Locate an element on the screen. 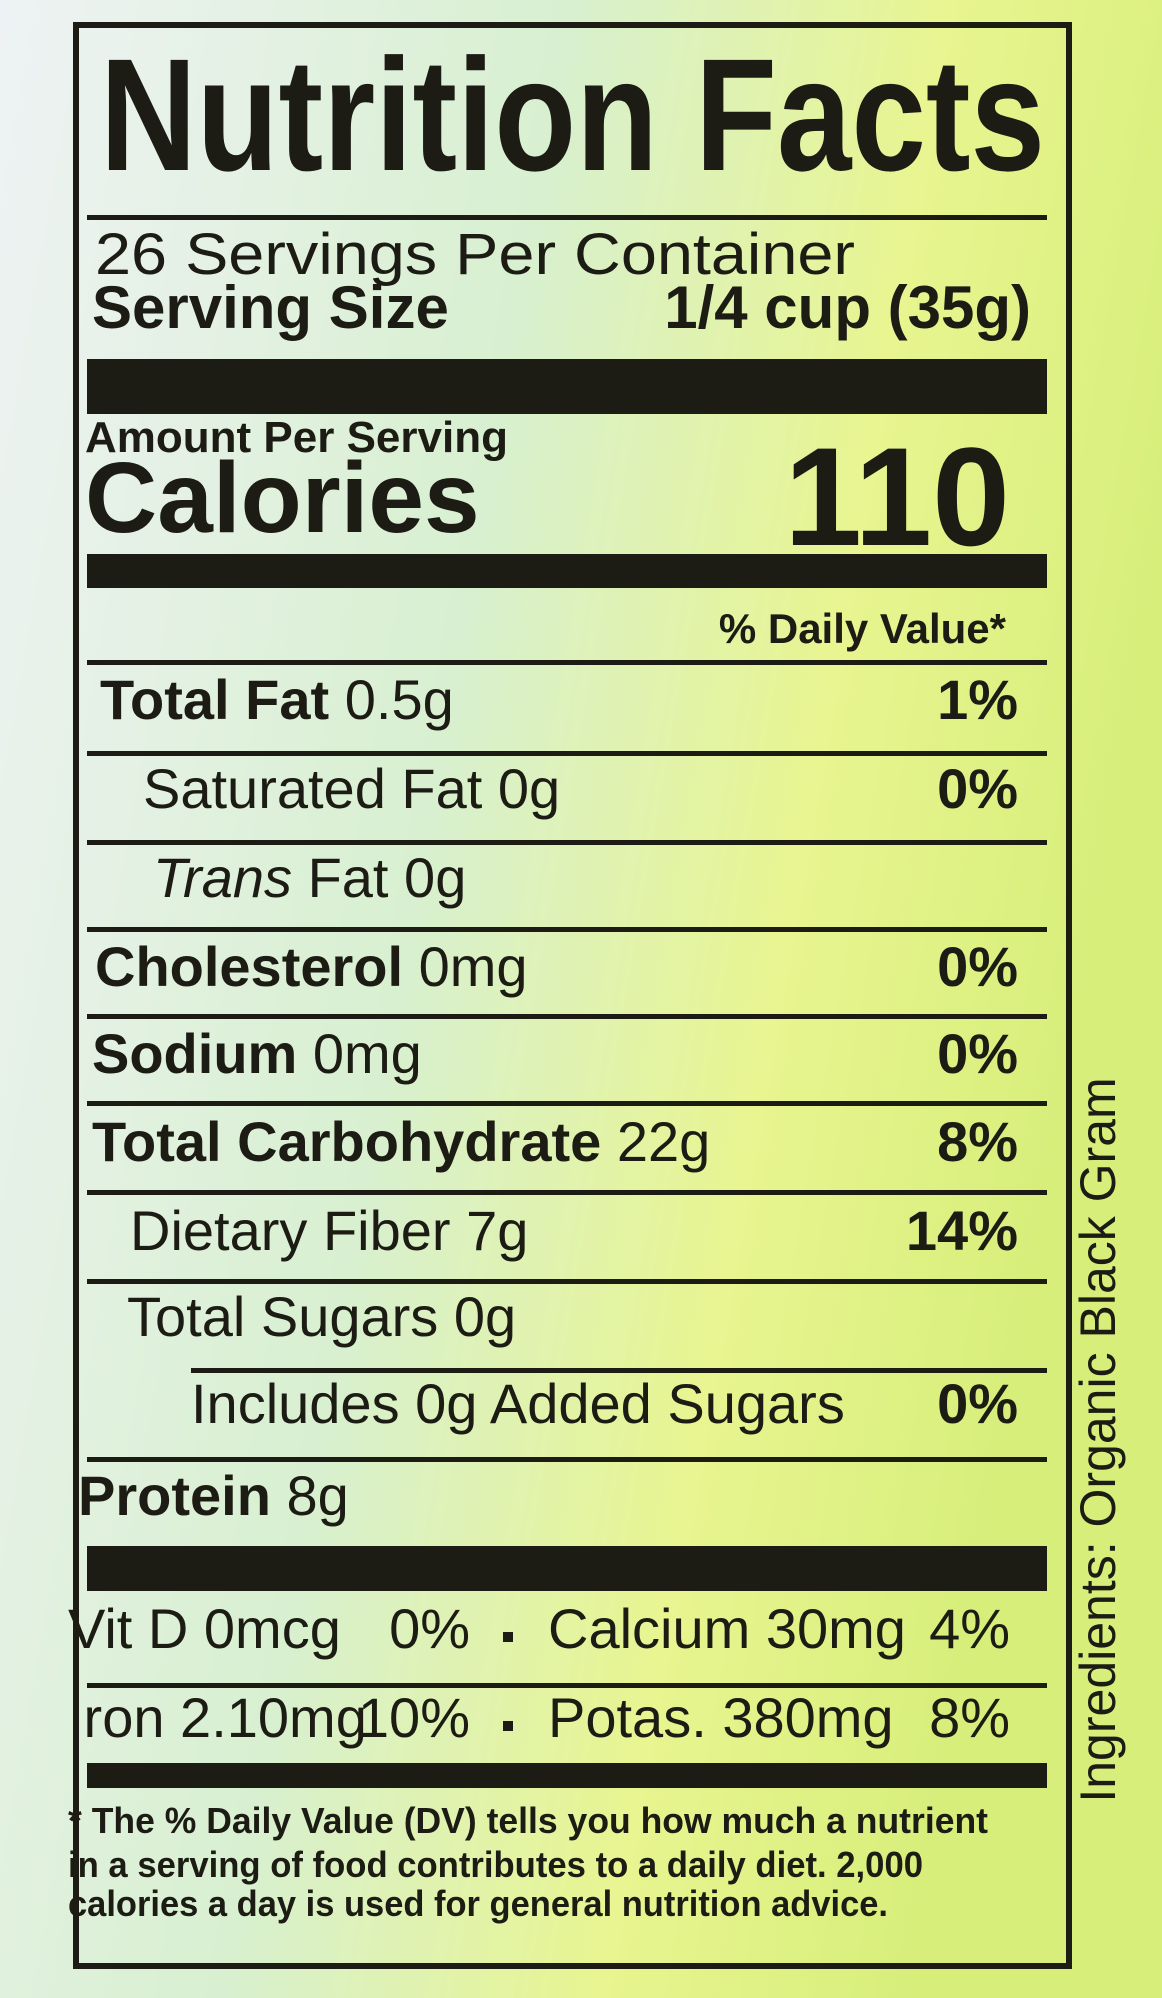 The height and width of the screenshot is (1998, 1162). nutrient-name: Saturated Fat is located at coordinates (313, 788).